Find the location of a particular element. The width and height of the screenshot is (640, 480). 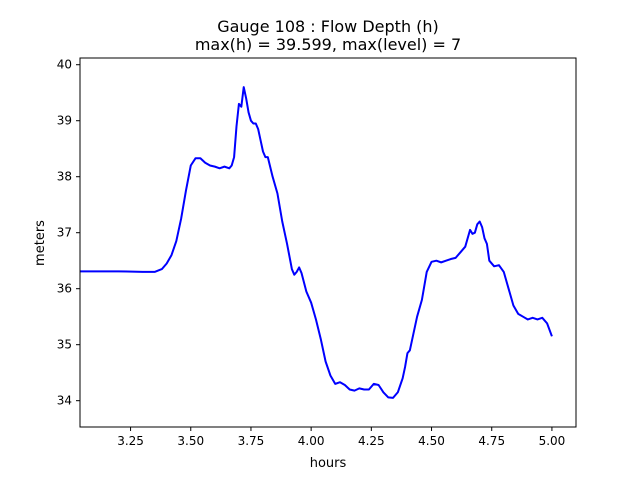

x-axis-label: hours is located at coordinates (328, 463).